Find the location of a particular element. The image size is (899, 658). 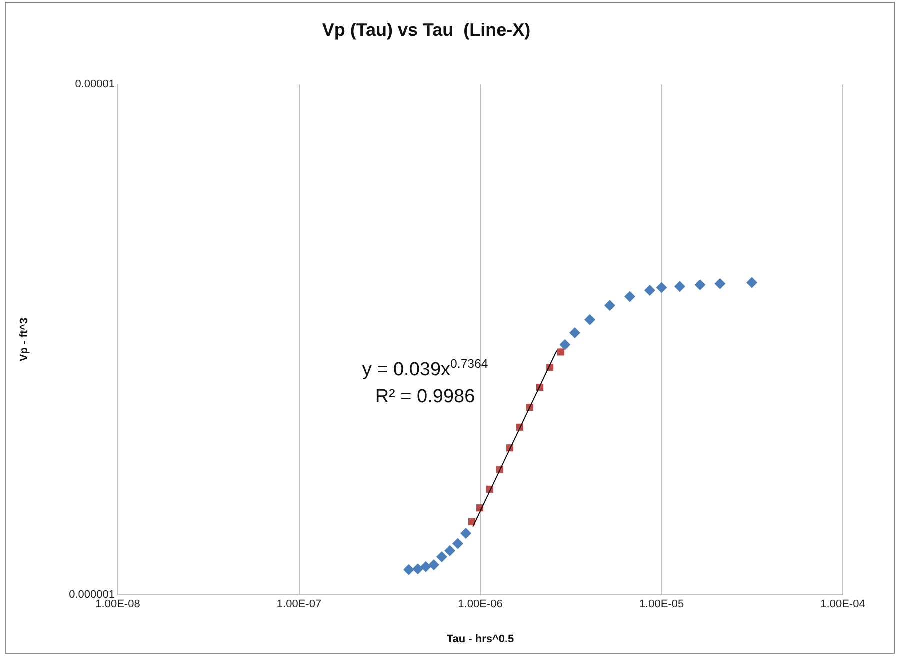

x-tick-label: 1.00E-06 is located at coordinates (480, 604).